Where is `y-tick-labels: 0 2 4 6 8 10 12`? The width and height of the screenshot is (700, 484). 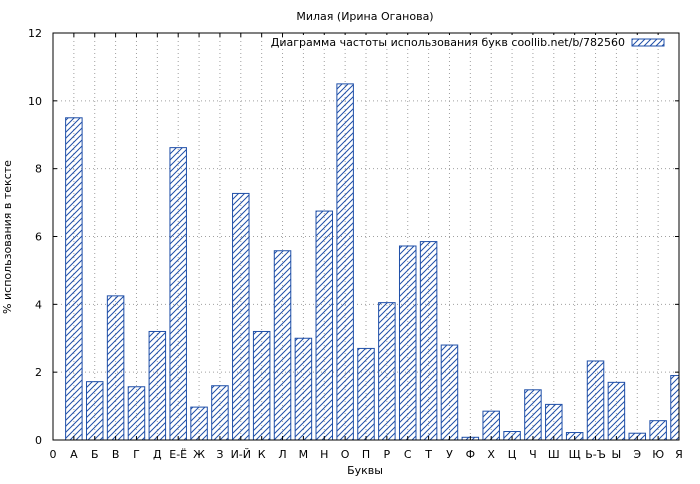
y-tick-labels: 0 2 4 6 8 10 12 is located at coordinates (35, 237).